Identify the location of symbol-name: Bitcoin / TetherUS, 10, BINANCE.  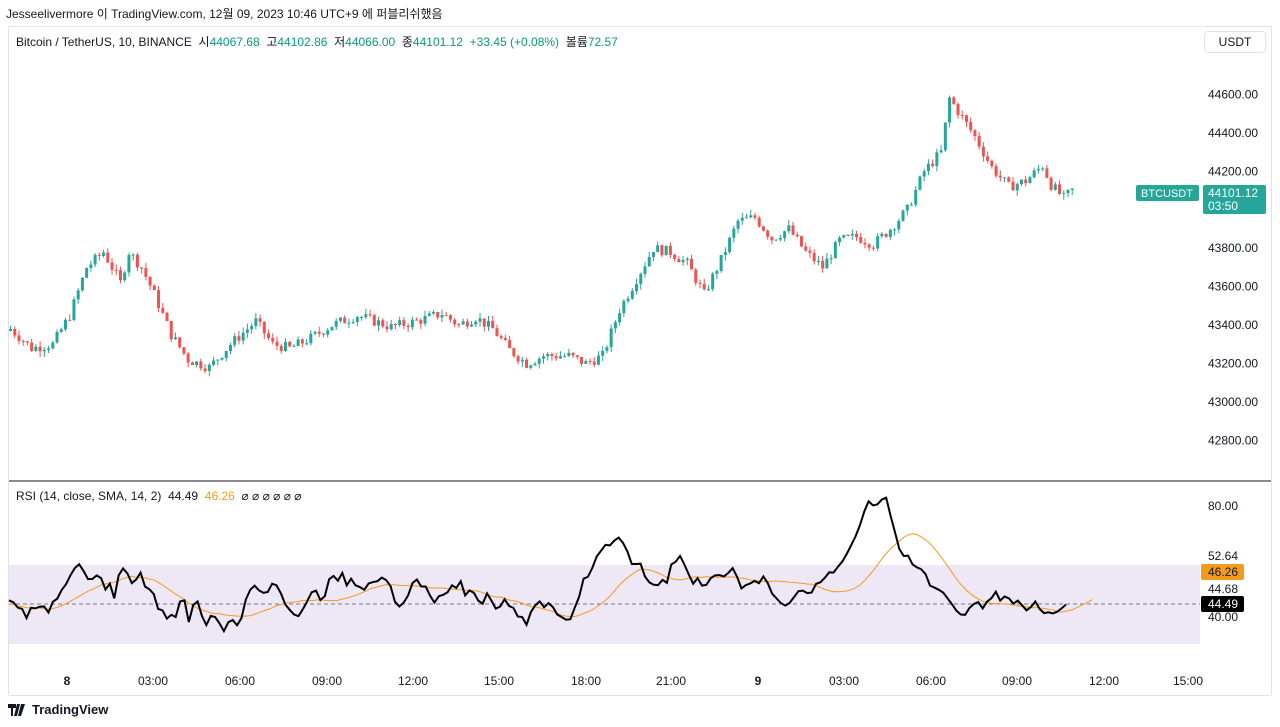
(104, 42).